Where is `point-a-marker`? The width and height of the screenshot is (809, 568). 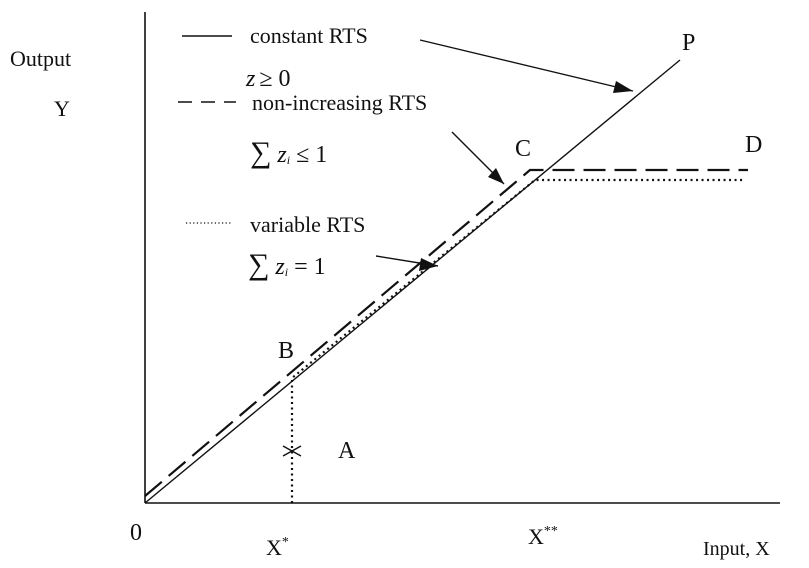
point-a-marker is located at coordinates (292, 451).